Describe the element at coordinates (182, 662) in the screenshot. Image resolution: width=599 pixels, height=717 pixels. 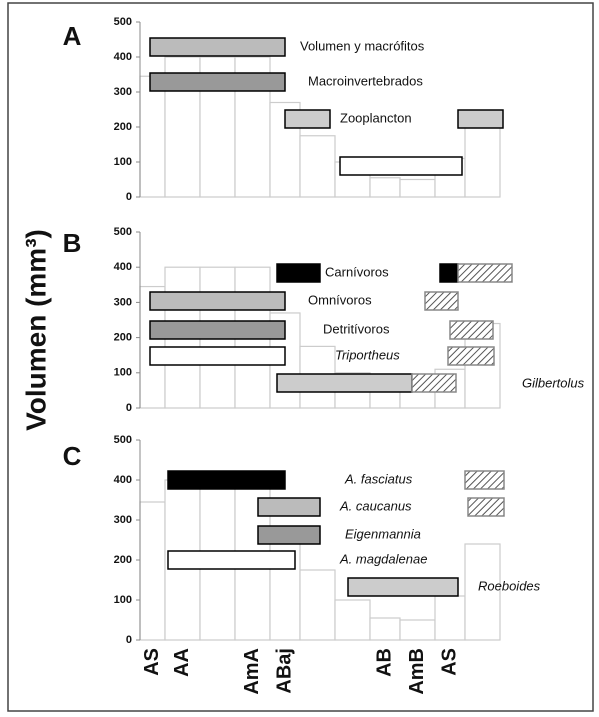
I see `x-tick-label: AA` at that location.